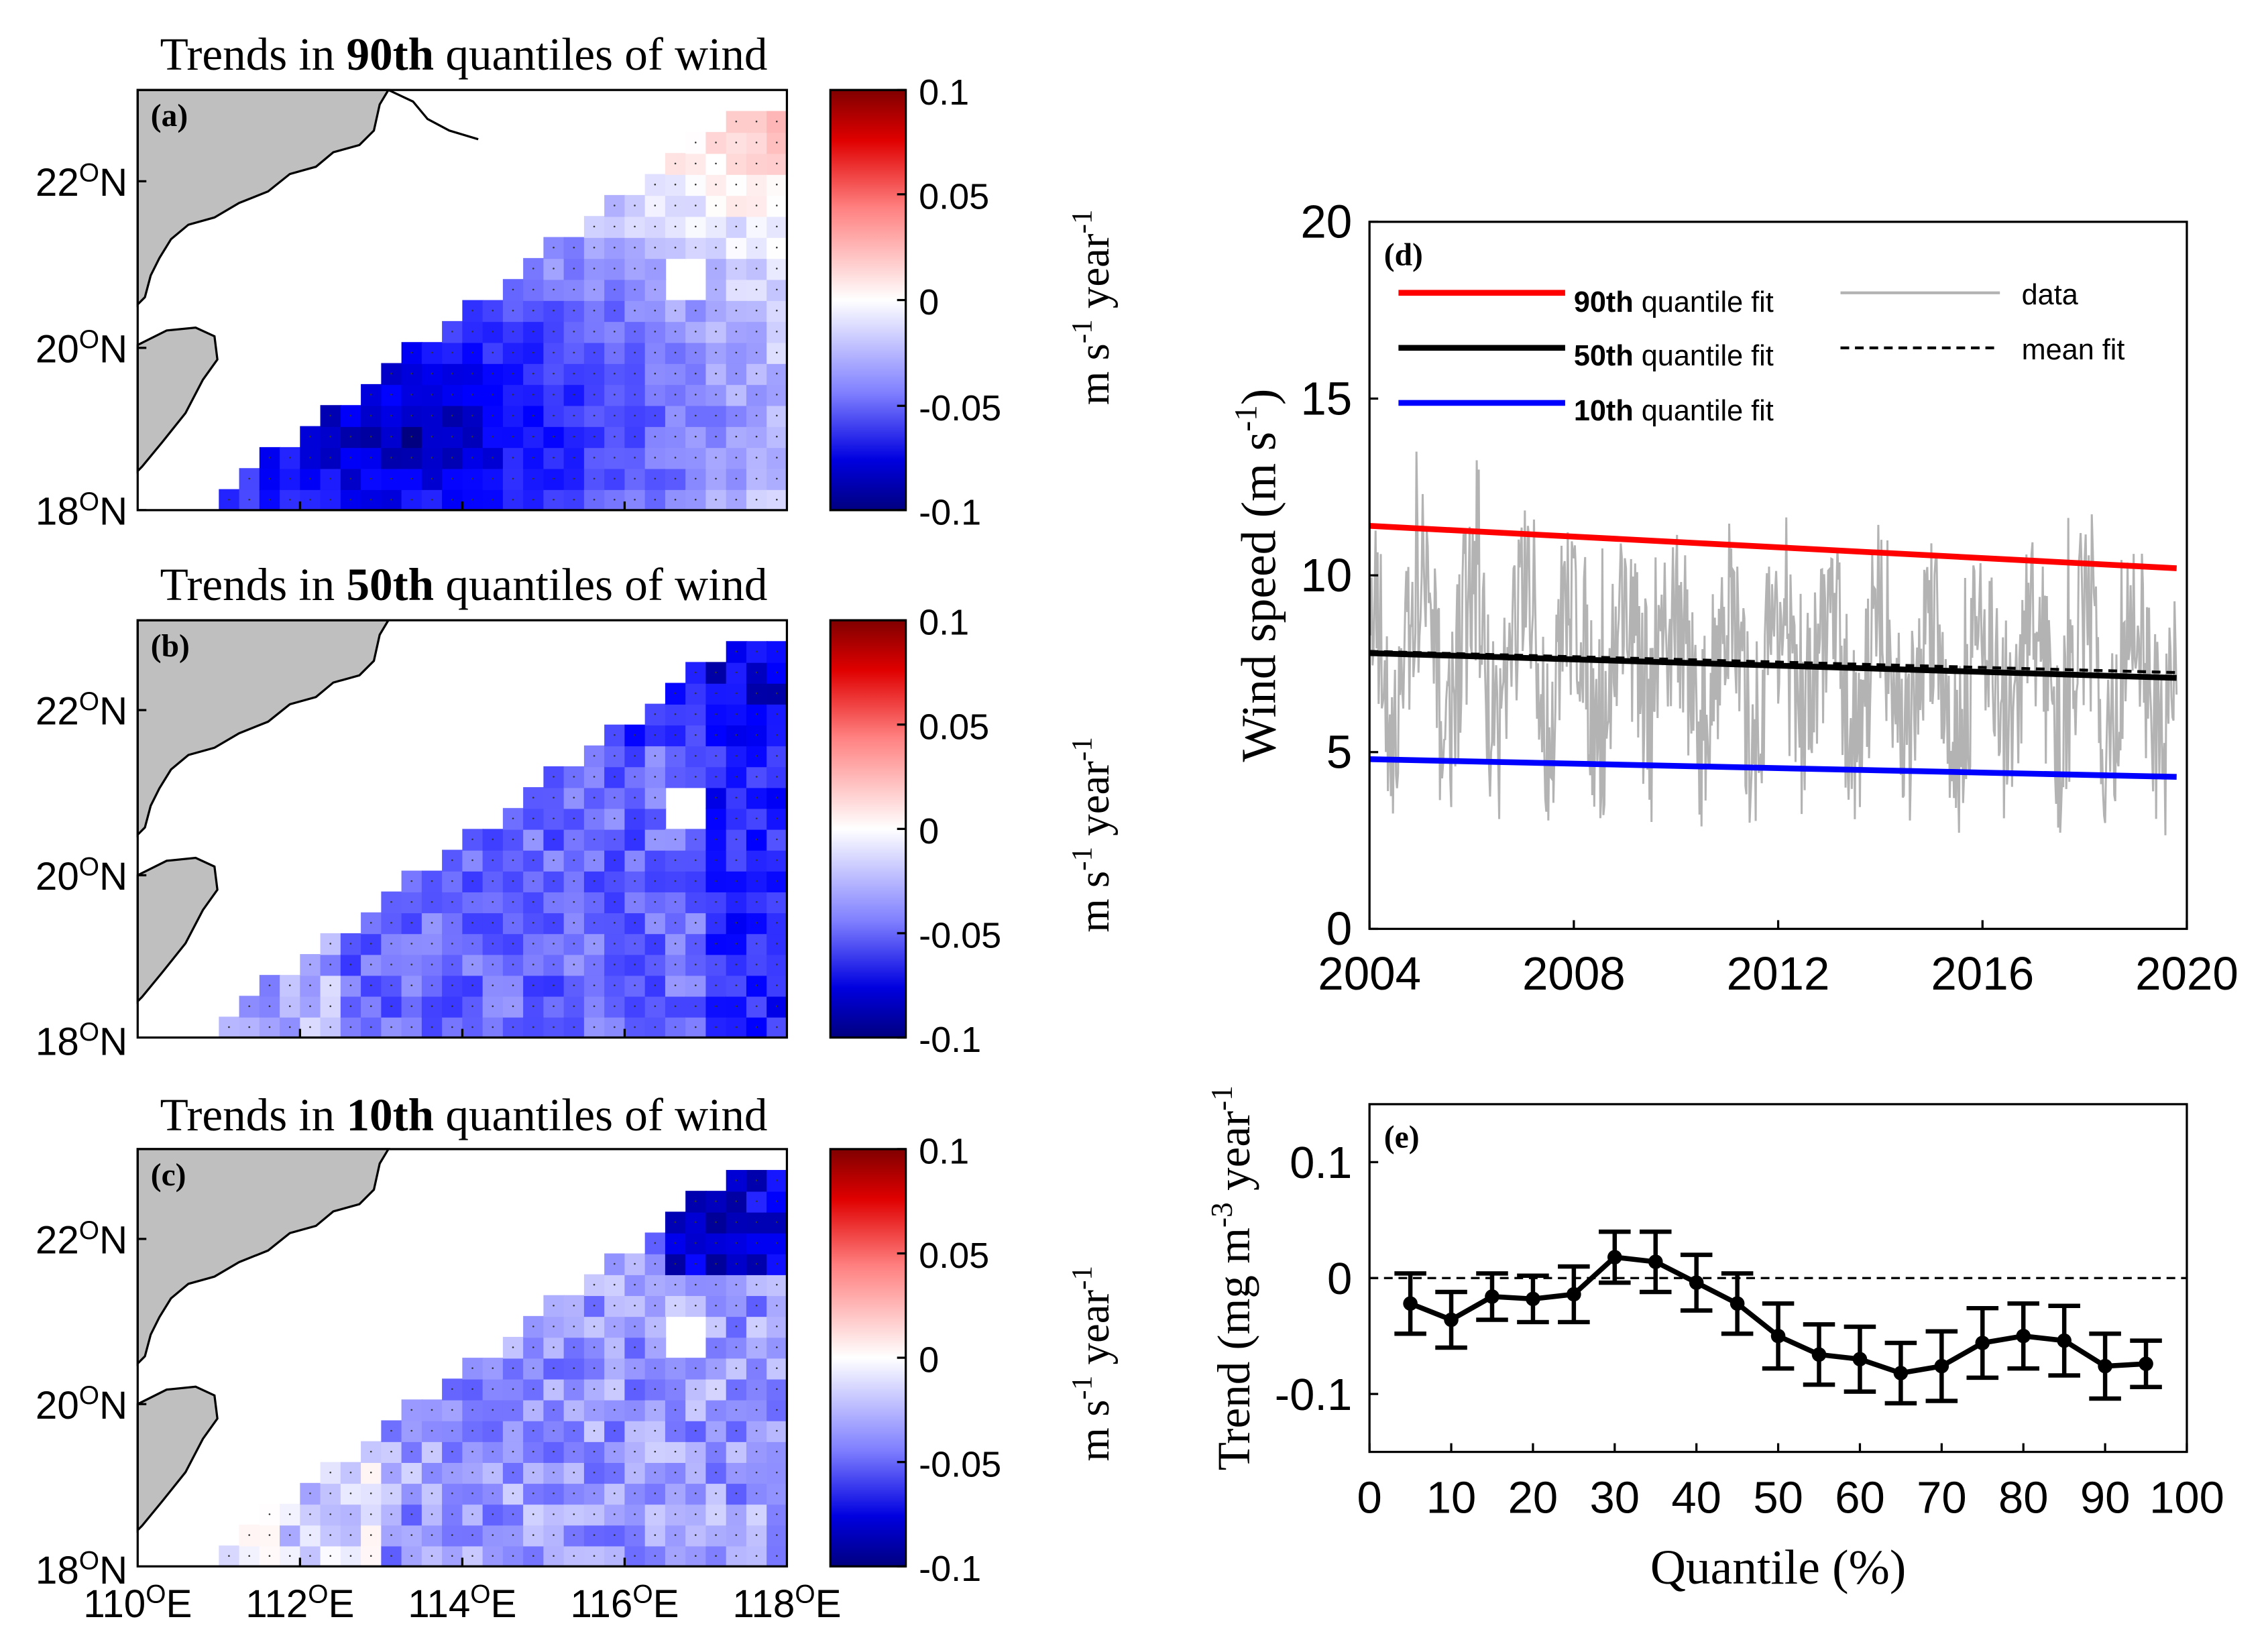  I want to click on panel-c-title: Trends in 10th quantiles of wind, so click(464, 1114).